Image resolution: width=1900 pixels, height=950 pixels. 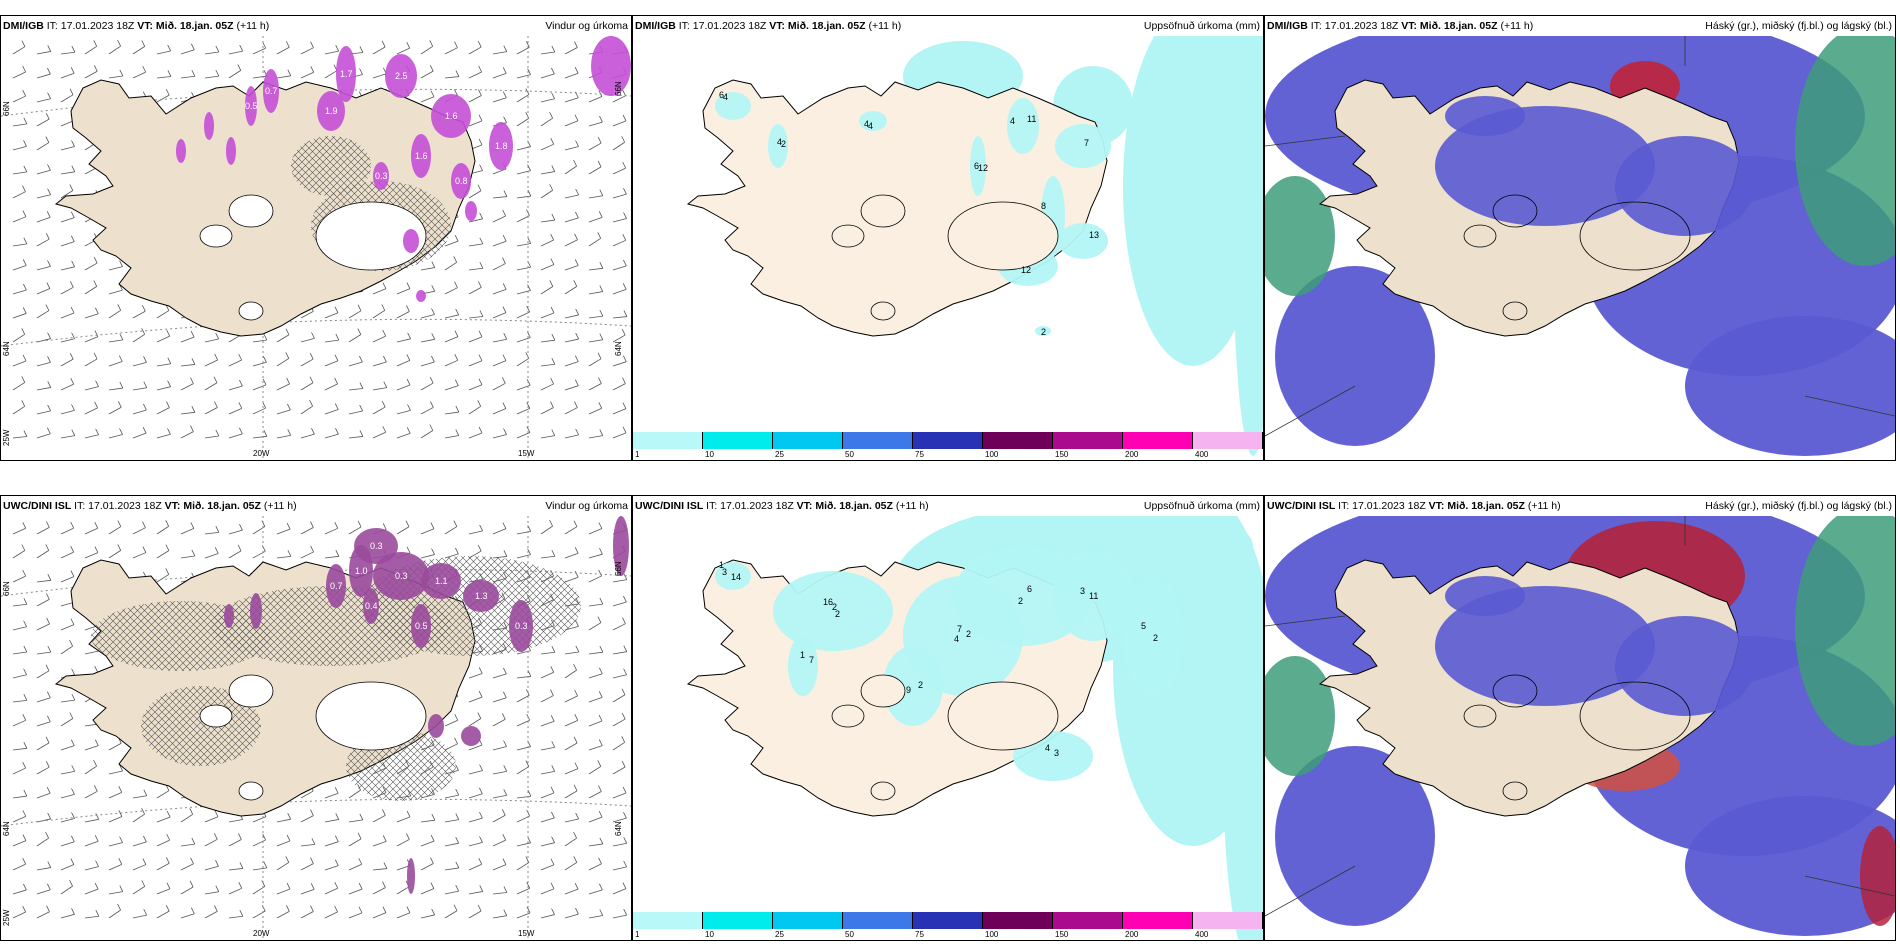 I want to click on colorbar-tick-label: 75, so click(x=919, y=934).